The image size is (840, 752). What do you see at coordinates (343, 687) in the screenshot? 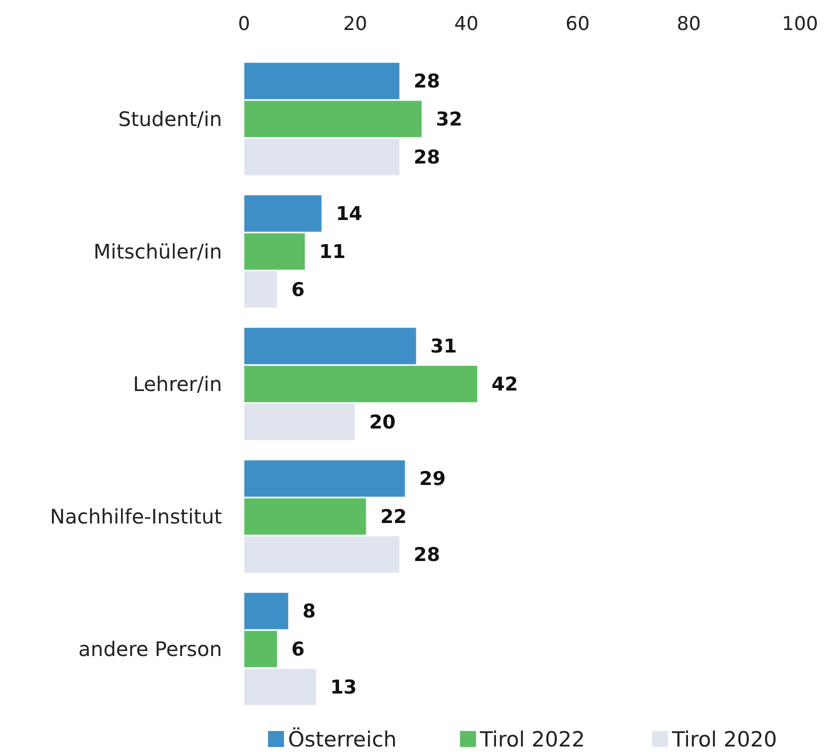
I see `data-label: 13` at bounding box center [343, 687].